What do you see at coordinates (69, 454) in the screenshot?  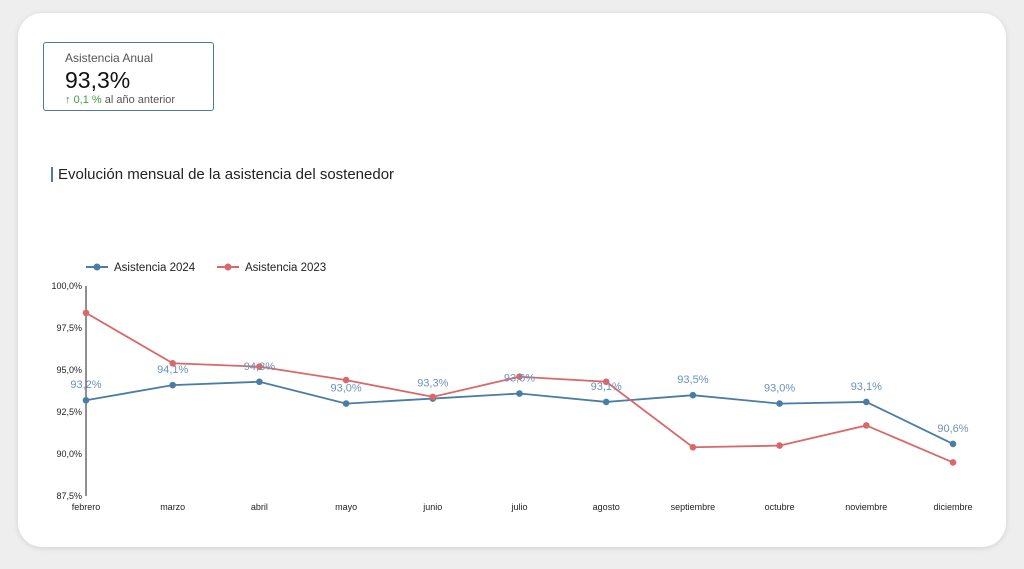 I see `y-tick-label: 90,0%` at bounding box center [69, 454].